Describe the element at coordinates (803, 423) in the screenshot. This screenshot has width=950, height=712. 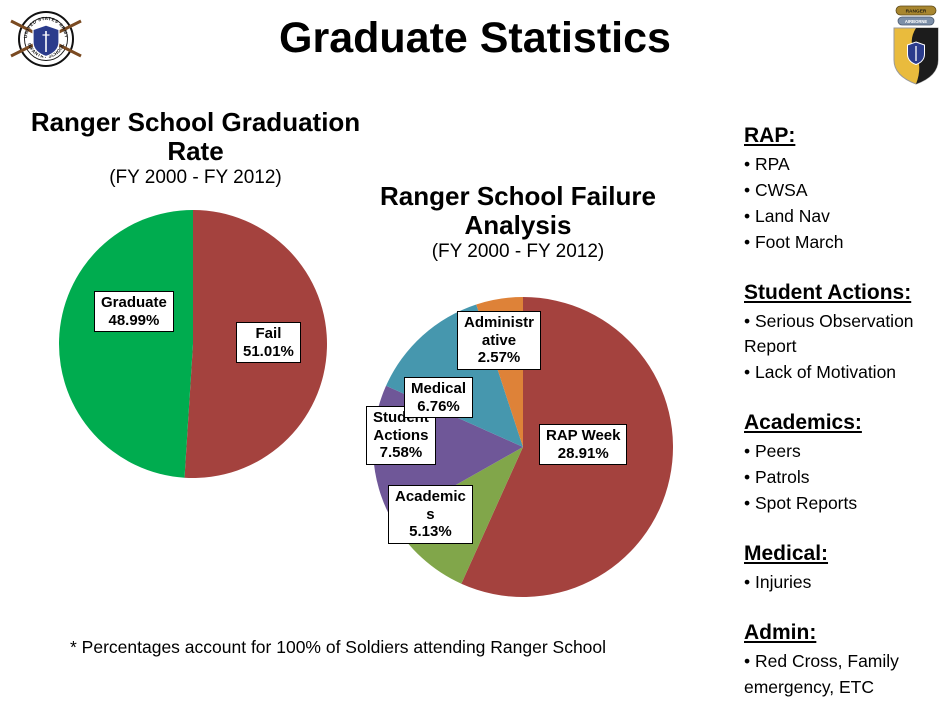
I see `sidebar-heading: Academics:` at that location.